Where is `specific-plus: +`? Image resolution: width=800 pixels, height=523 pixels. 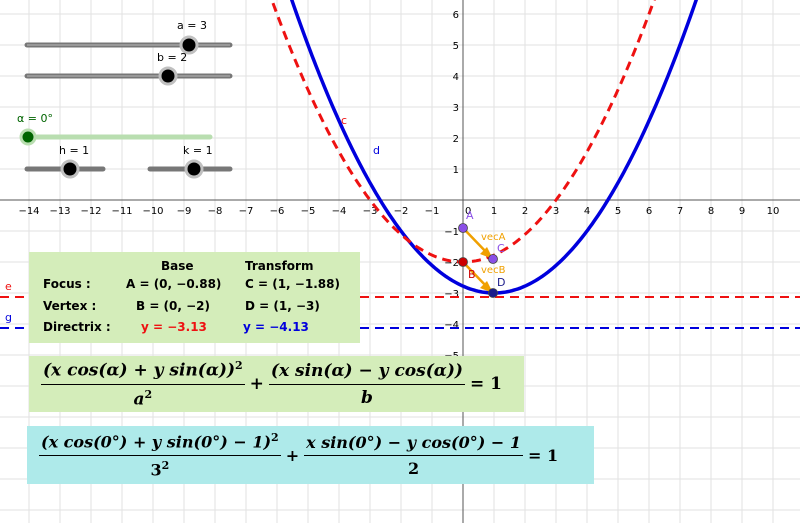 specific-plus: + is located at coordinates (292, 455).